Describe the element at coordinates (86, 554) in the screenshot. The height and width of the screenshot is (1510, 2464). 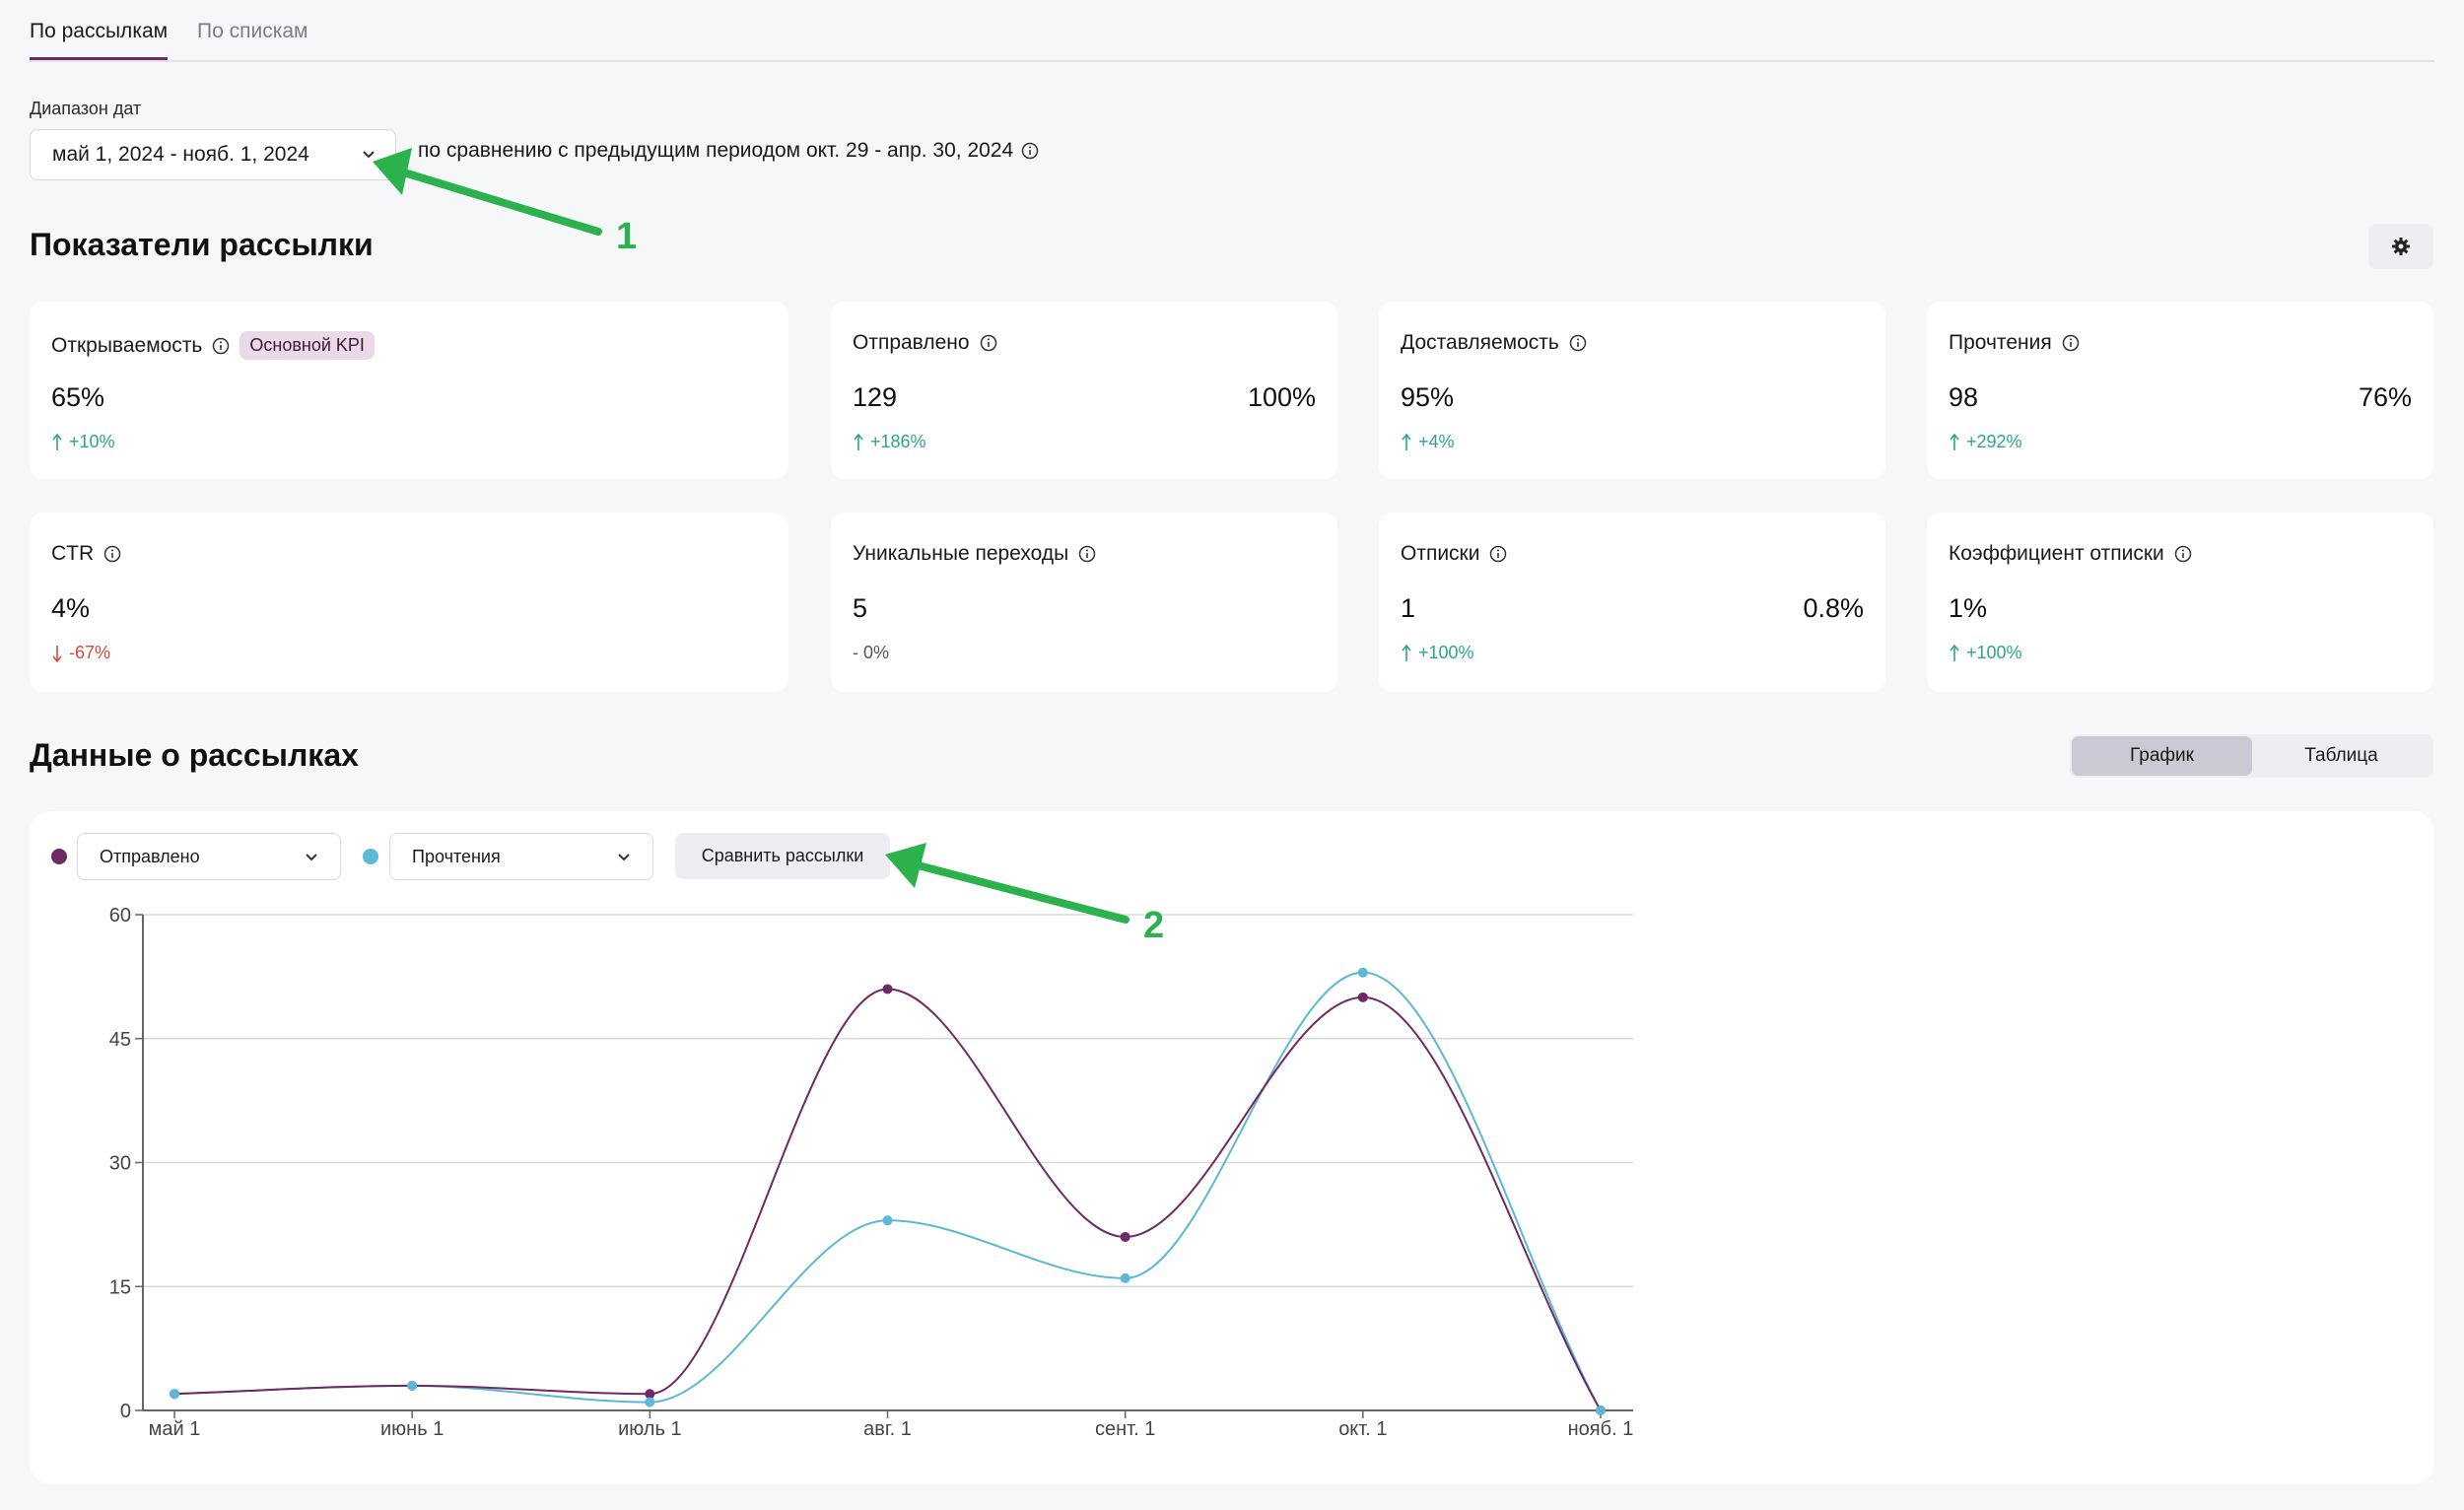
I see `metric-title-row: CTR` at that location.